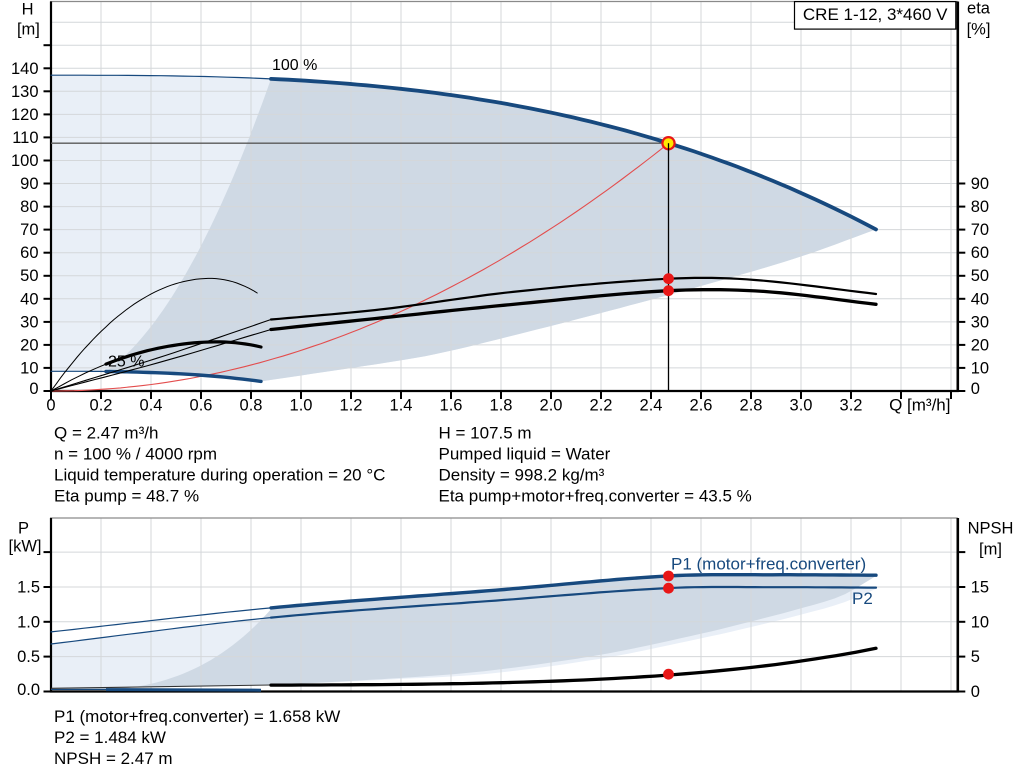 This screenshot has height=781, width=1024. Describe the element at coordinates (25, 547) in the screenshot. I see `svg-text: [kW]` at that location.